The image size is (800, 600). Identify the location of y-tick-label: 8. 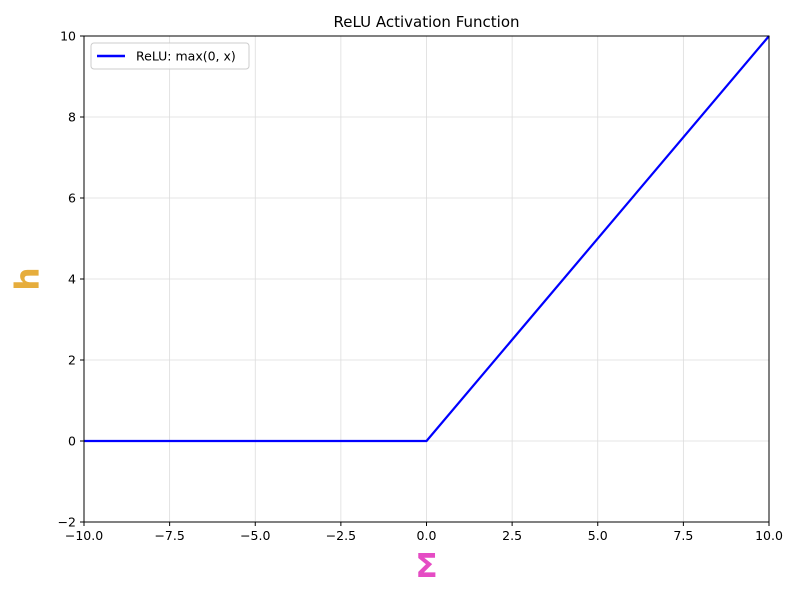
(72, 117).